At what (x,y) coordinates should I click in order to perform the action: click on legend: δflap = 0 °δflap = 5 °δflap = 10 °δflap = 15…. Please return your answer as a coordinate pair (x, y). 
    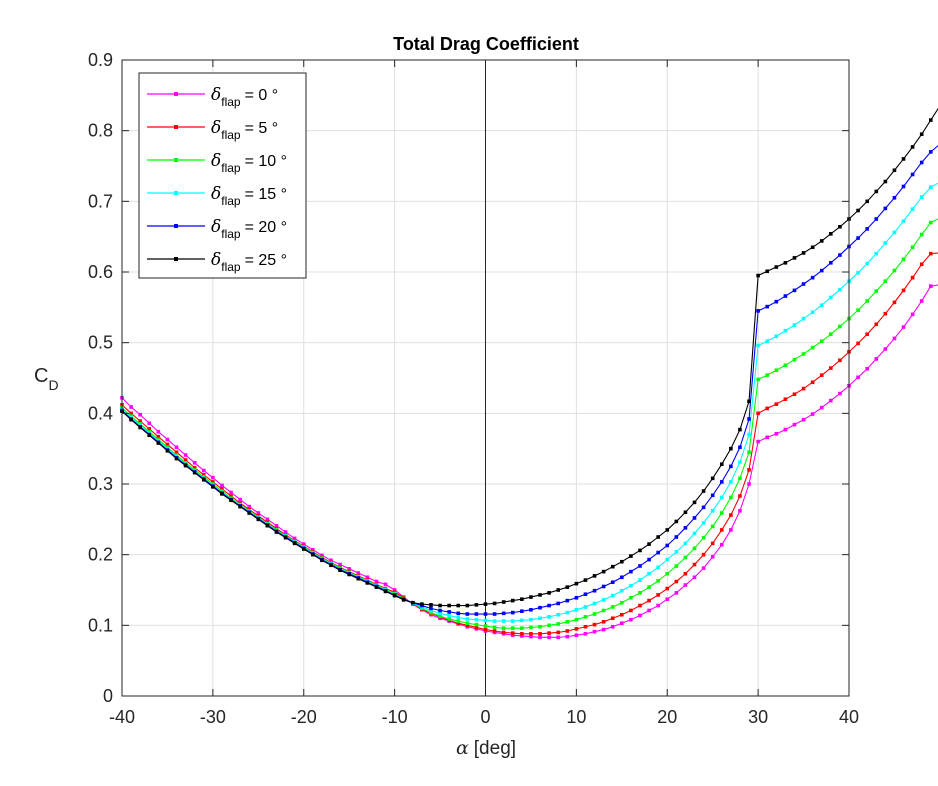
    Looking at the image, I should click on (222, 175).